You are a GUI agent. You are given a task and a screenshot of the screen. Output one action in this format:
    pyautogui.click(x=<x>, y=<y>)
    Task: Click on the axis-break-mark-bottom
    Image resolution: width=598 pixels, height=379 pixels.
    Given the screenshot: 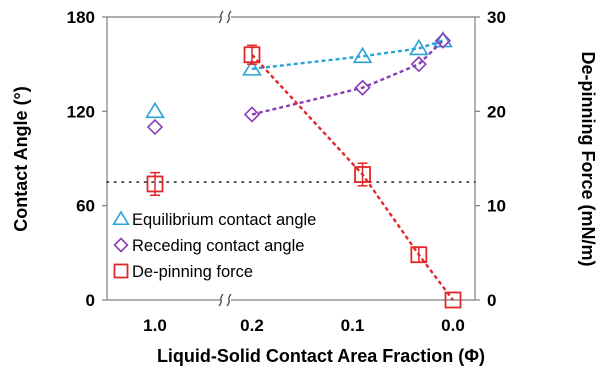 What is the action you would take?
    pyautogui.click(x=225, y=300)
    